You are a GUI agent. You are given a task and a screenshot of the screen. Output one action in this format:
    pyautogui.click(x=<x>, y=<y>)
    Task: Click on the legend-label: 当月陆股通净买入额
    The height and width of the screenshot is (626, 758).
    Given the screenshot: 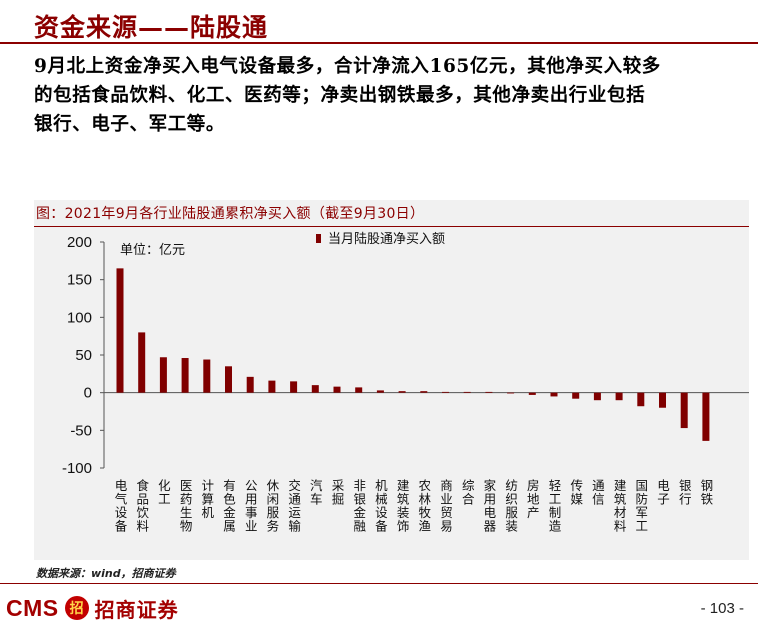 What is the action you would take?
    pyautogui.click(x=386, y=239)
    